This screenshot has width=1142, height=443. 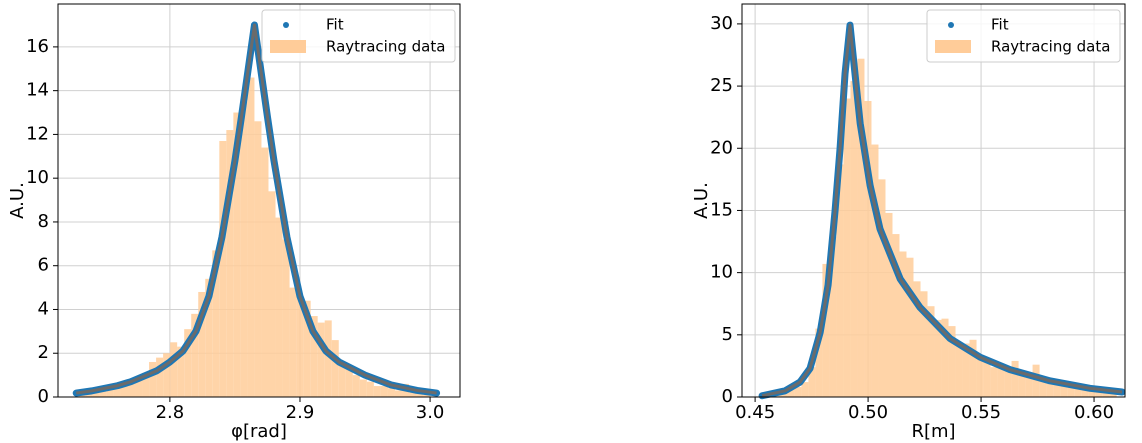 What do you see at coordinates (286, 25) in the screenshot?
I see `legend-marker` at bounding box center [286, 25].